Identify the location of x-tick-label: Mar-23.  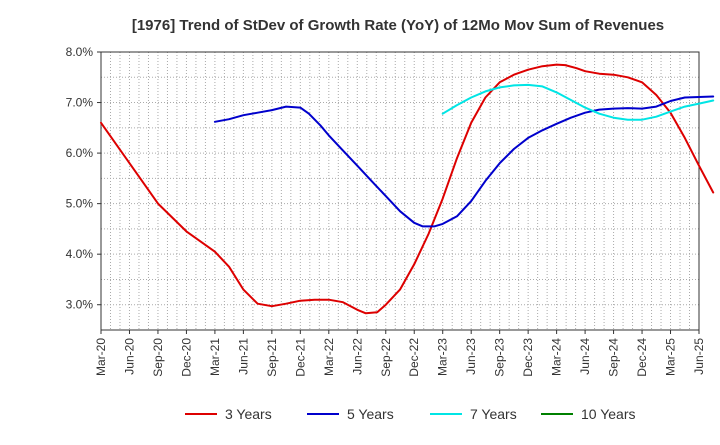
(443, 357).